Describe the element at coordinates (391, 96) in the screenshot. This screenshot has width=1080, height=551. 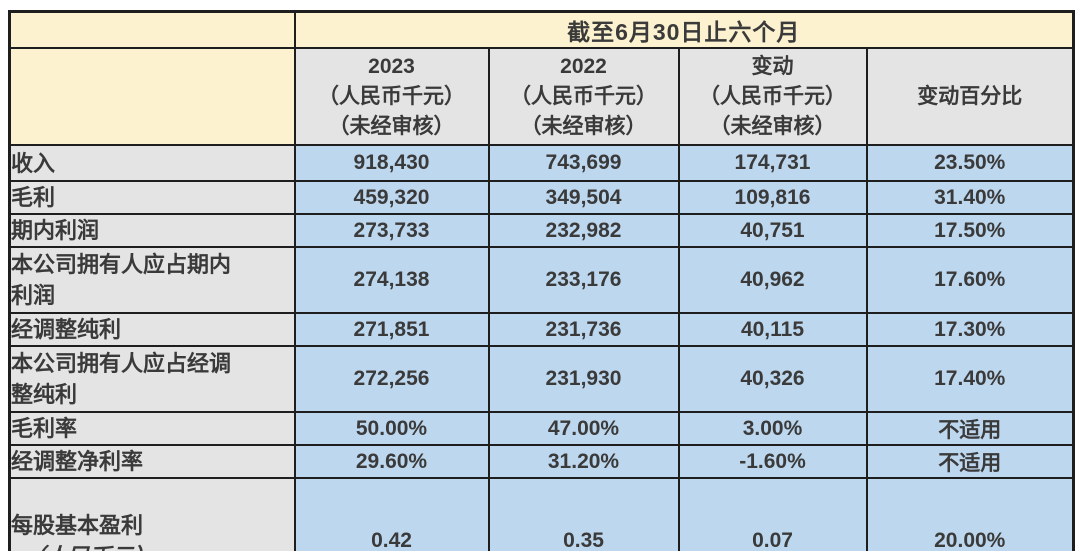
I see `column-header-2023: 2023 （人民币千元） （未经审核）` at that location.